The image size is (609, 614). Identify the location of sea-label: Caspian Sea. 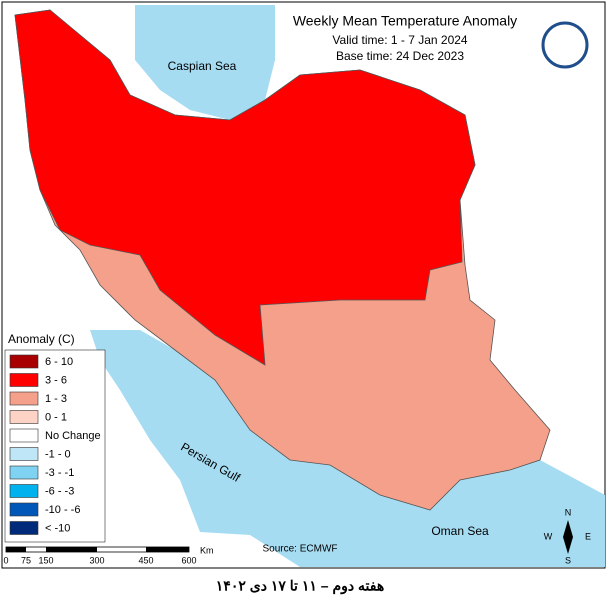
(202, 66).